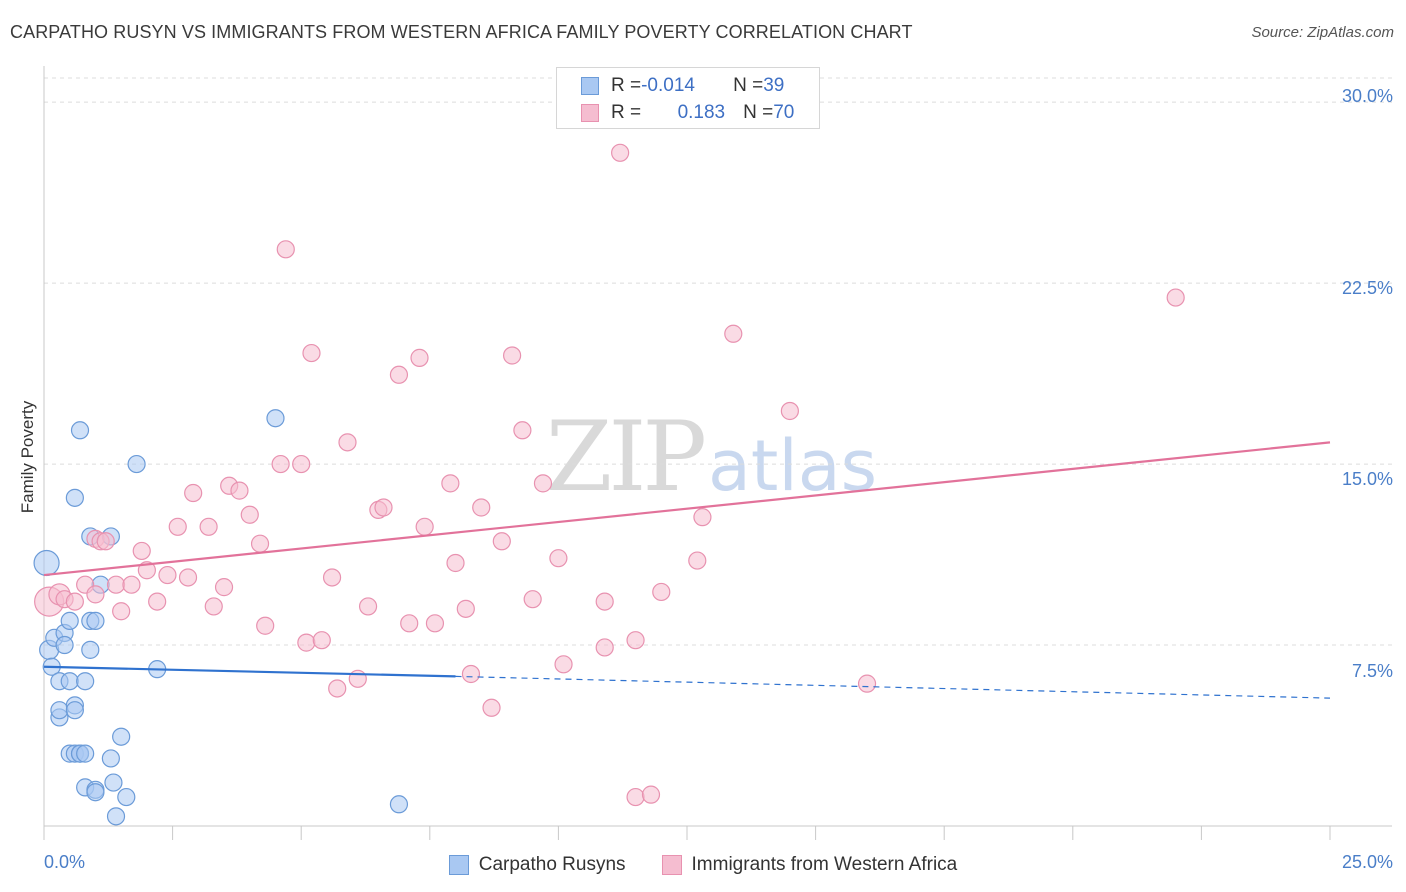  Describe the element at coordinates (1367, 288) in the screenshot. I see `y-tick-label: 22.5%` at that location.